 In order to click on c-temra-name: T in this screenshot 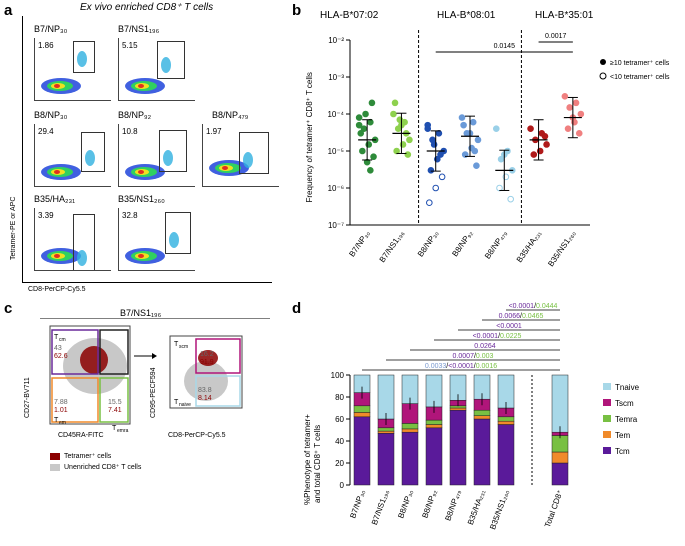, I will do `click(114, 428)`.